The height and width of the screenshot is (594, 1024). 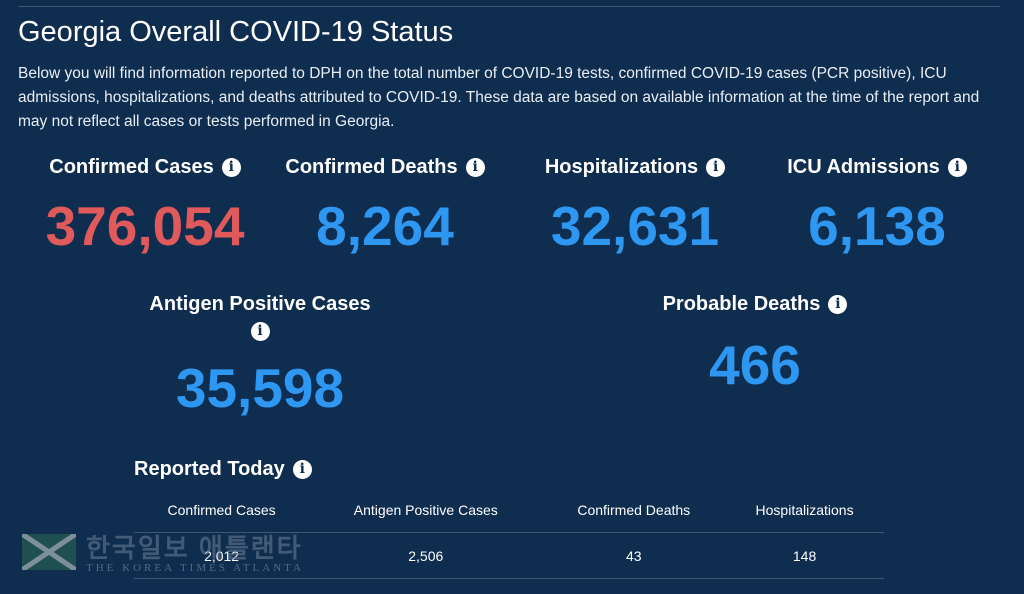 What do you see at coordinates (195, 568) in the screenshot?
I see `watermark-english: THE KOREA TIMES ATLANTA` at bounding box center [195, 568].